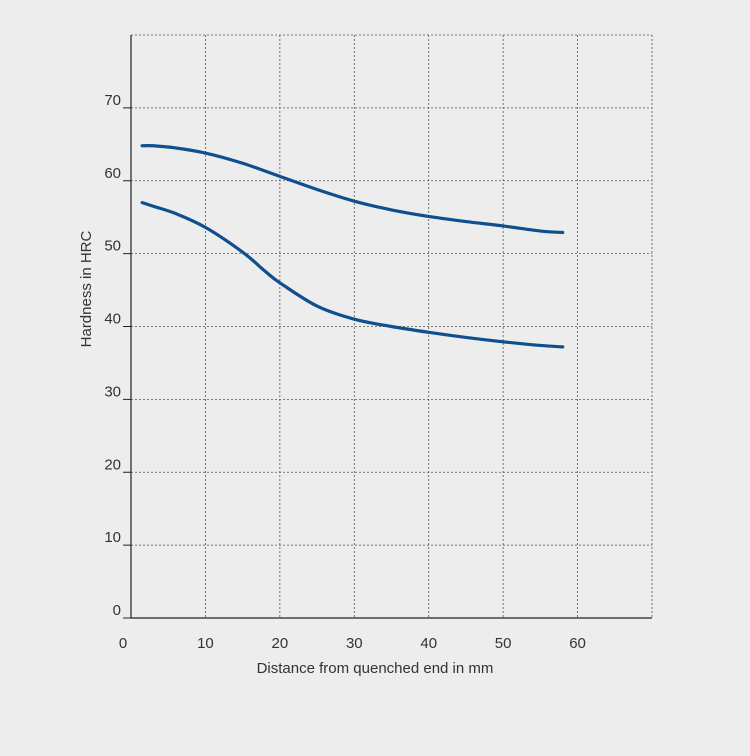 The image size is (750, 756). What do you see at coordinates (577, 643) in the screenshot?
I see `x-tick-label: 60` at bounding box center [577, 643].